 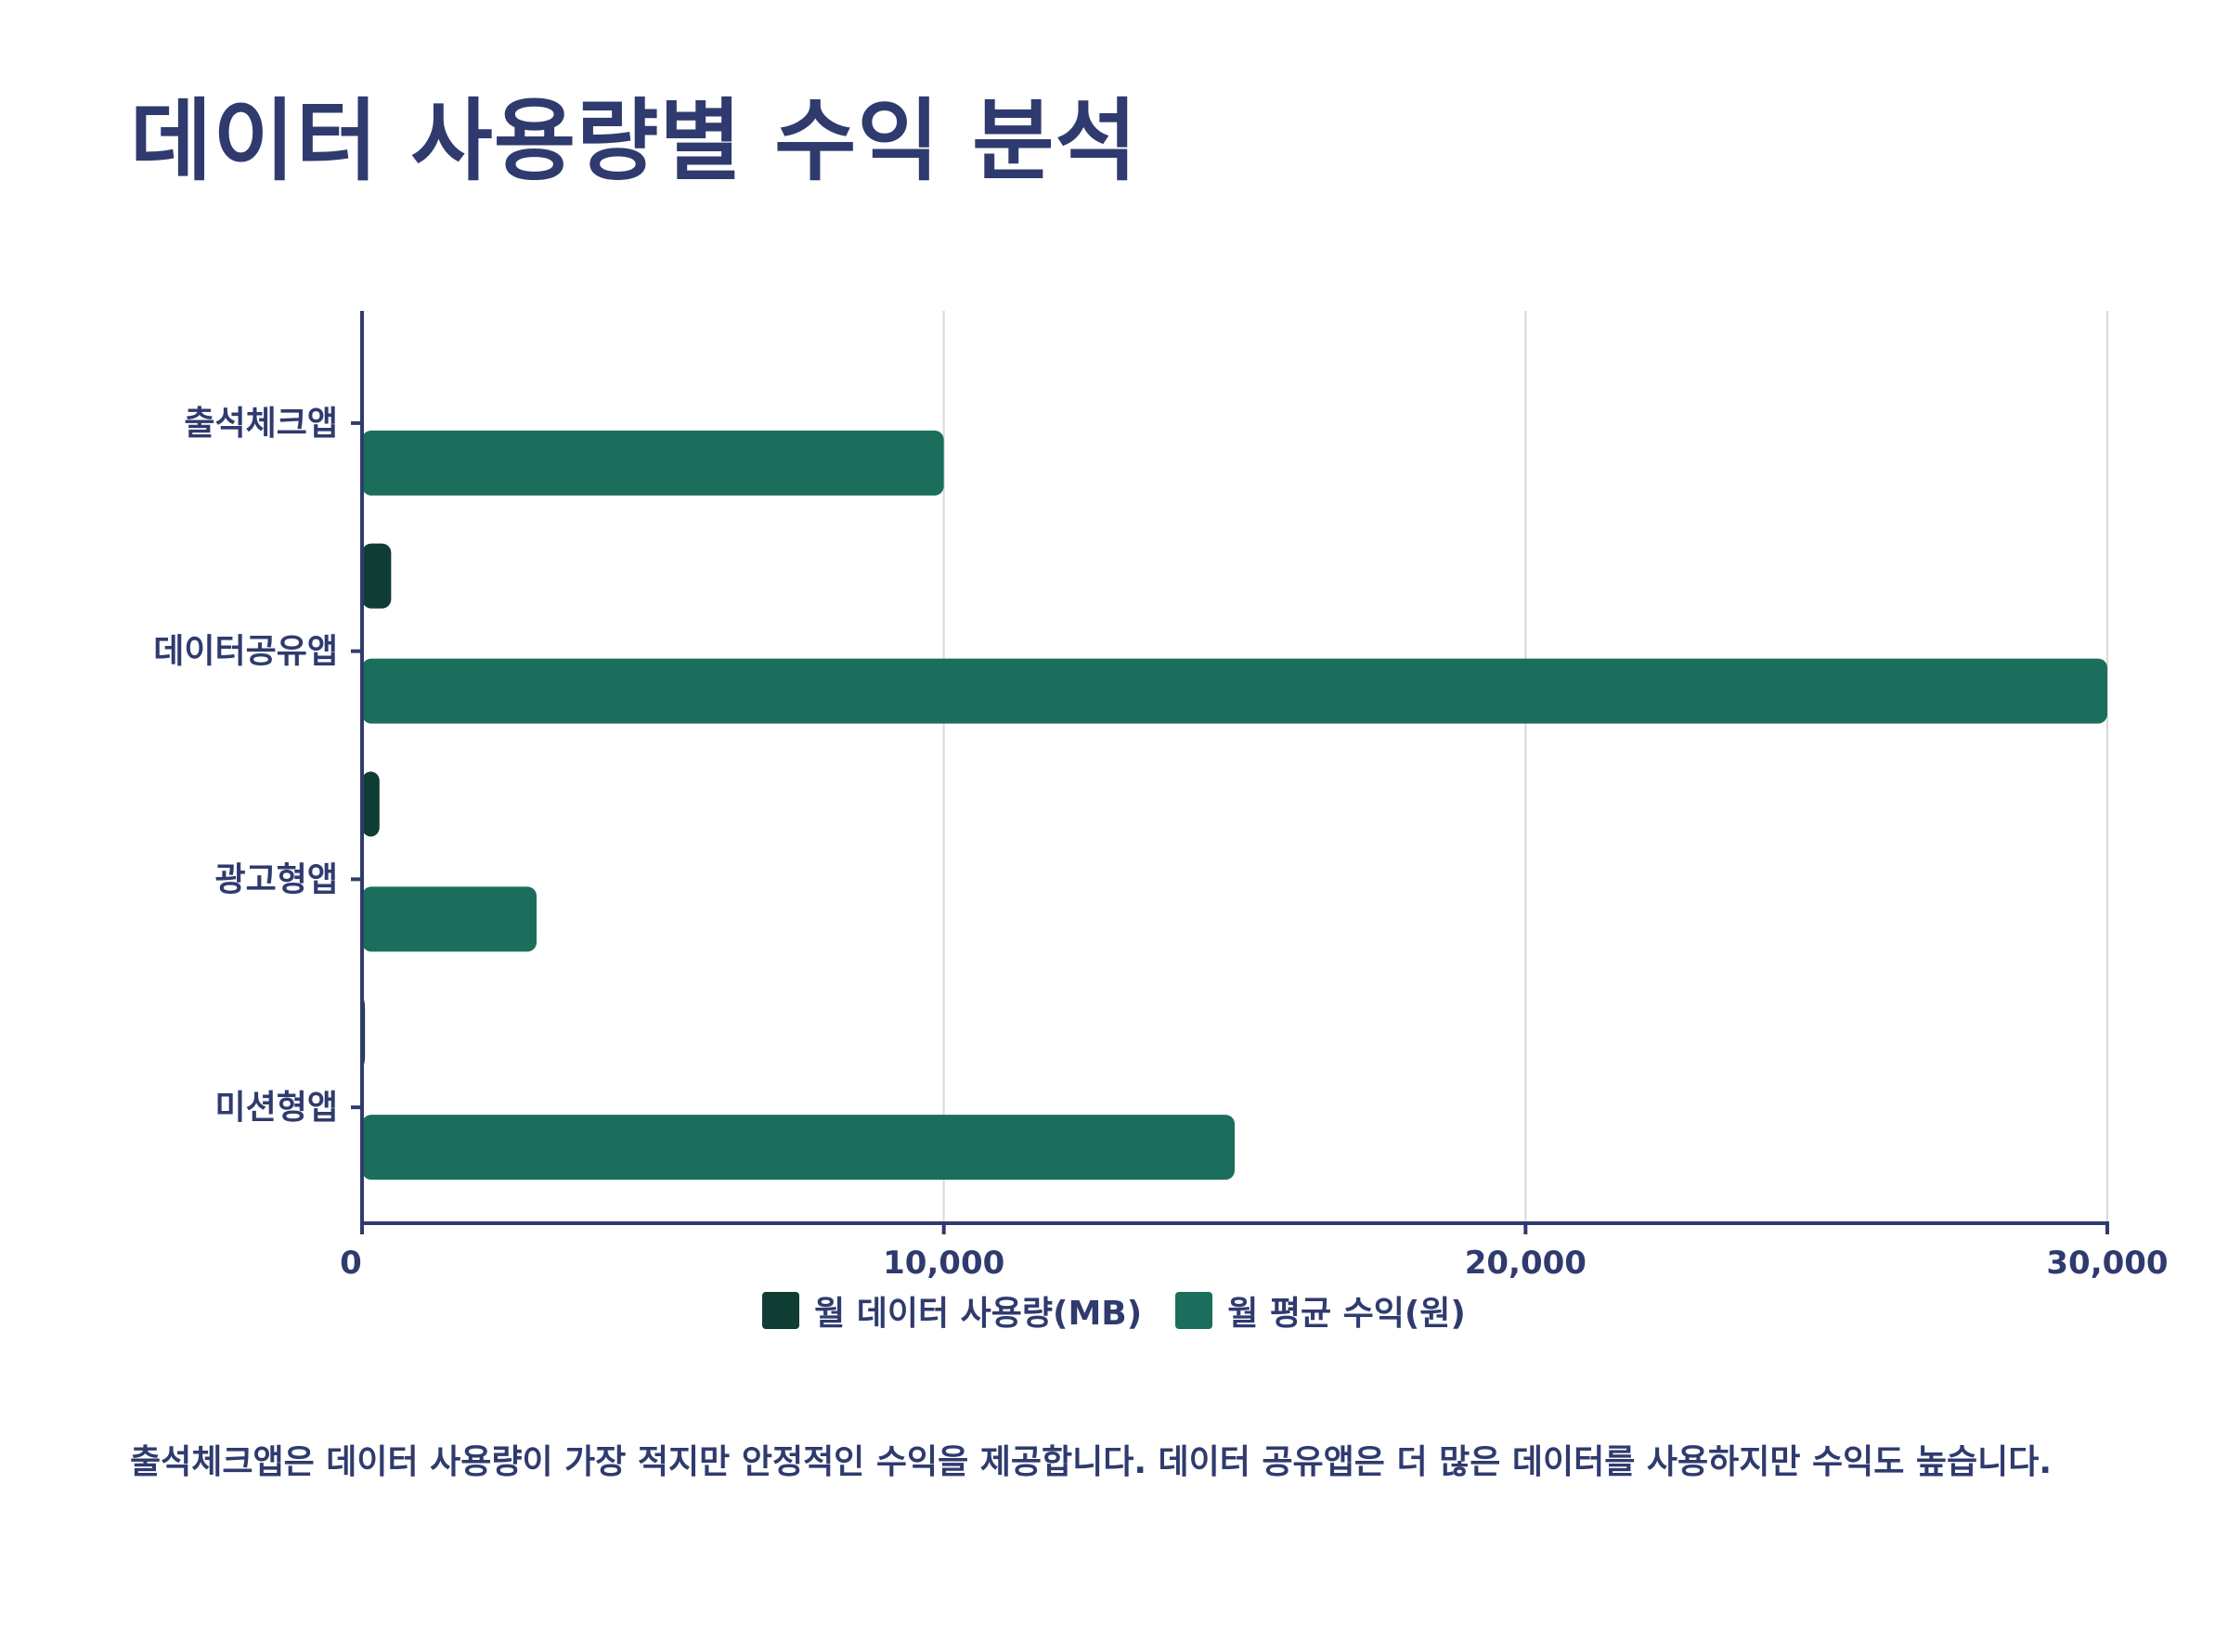 What do you see at coordinates (246, 652) in the screenshot?
I see `y-tick-label-1: 데이터공유앱` at bounding box center [246, 652].